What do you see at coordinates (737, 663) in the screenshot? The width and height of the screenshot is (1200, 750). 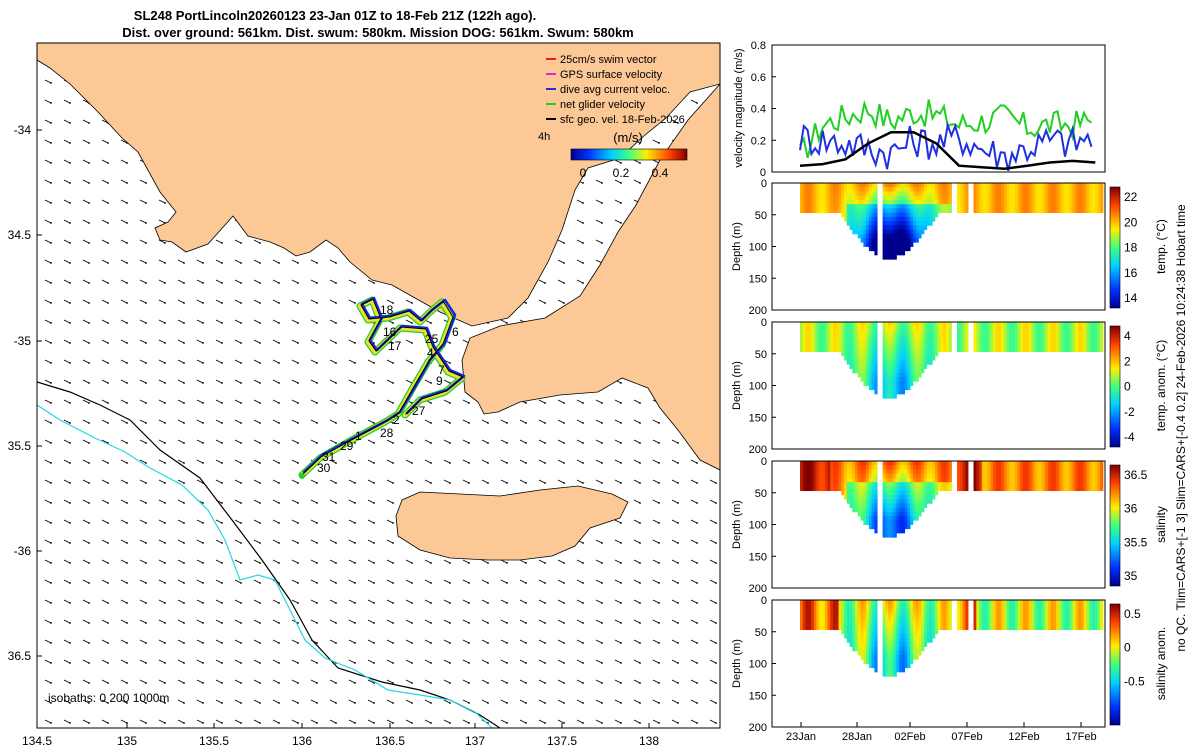 I see `depth-ylabel: Depth (m)` at bounding box center [737, 663].